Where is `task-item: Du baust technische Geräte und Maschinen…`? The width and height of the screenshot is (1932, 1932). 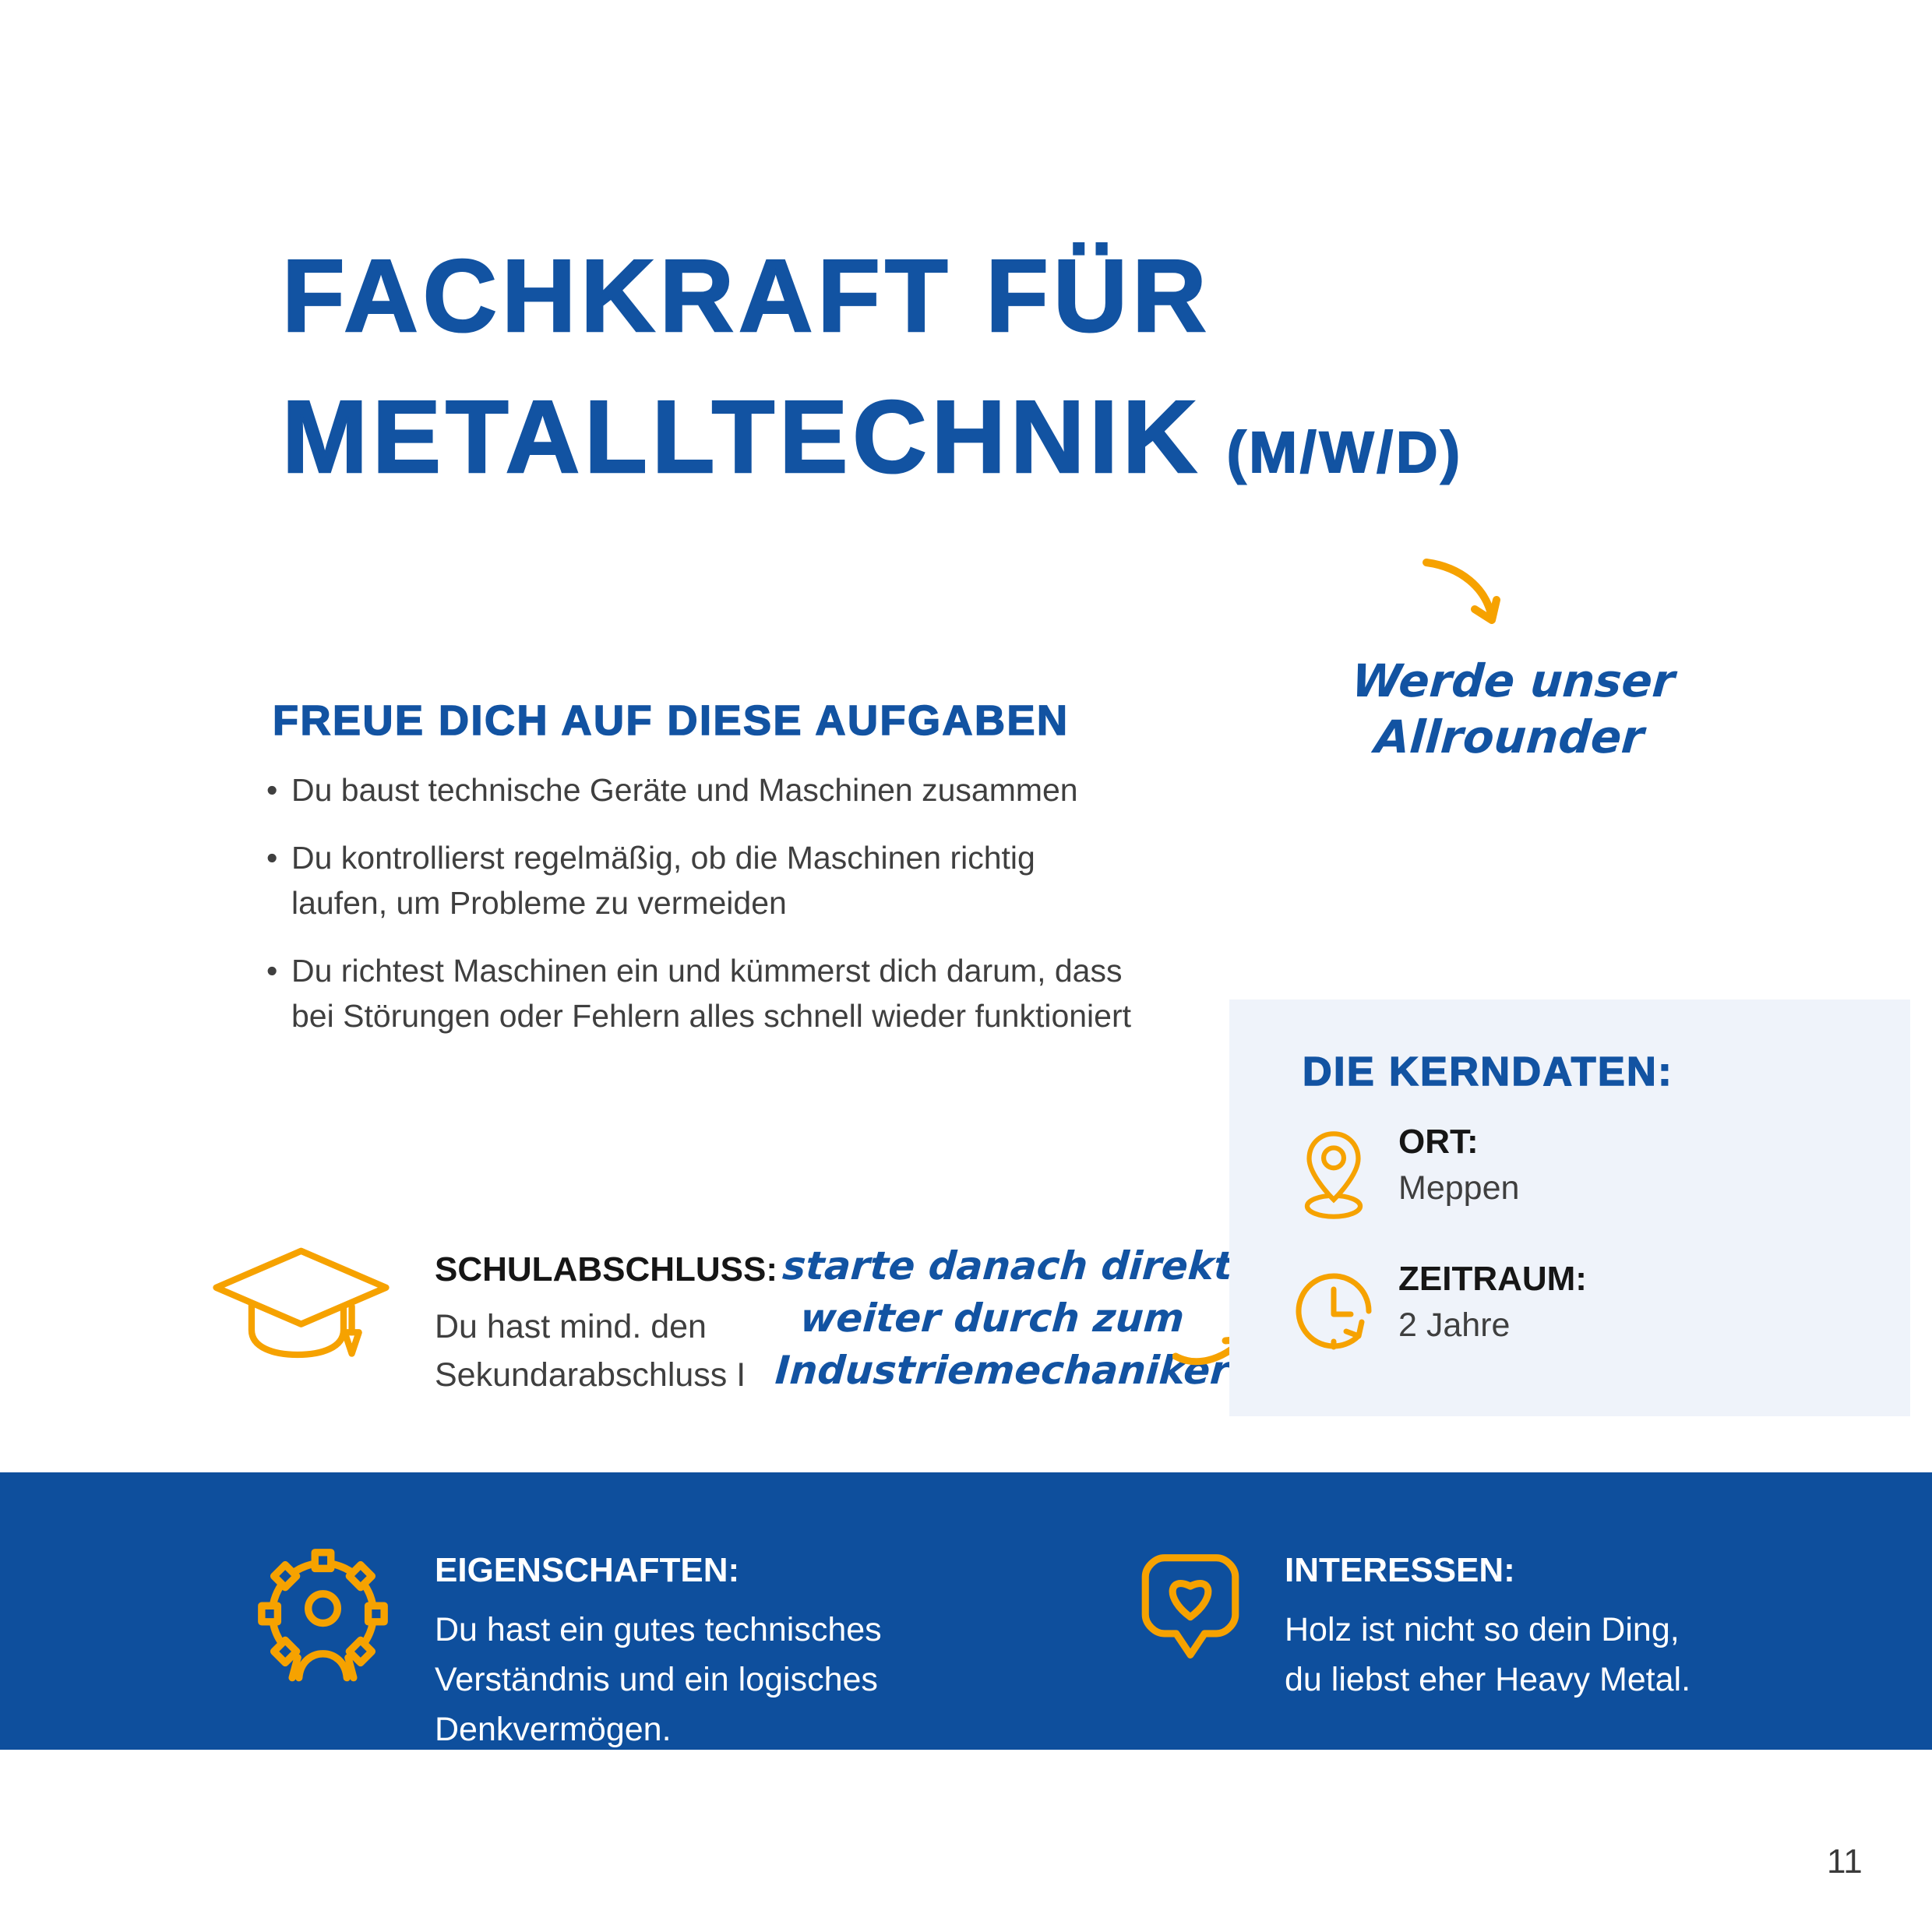
task-item: Du baust technische Geräte und Maschinen… is located at coordinates (701, 790).